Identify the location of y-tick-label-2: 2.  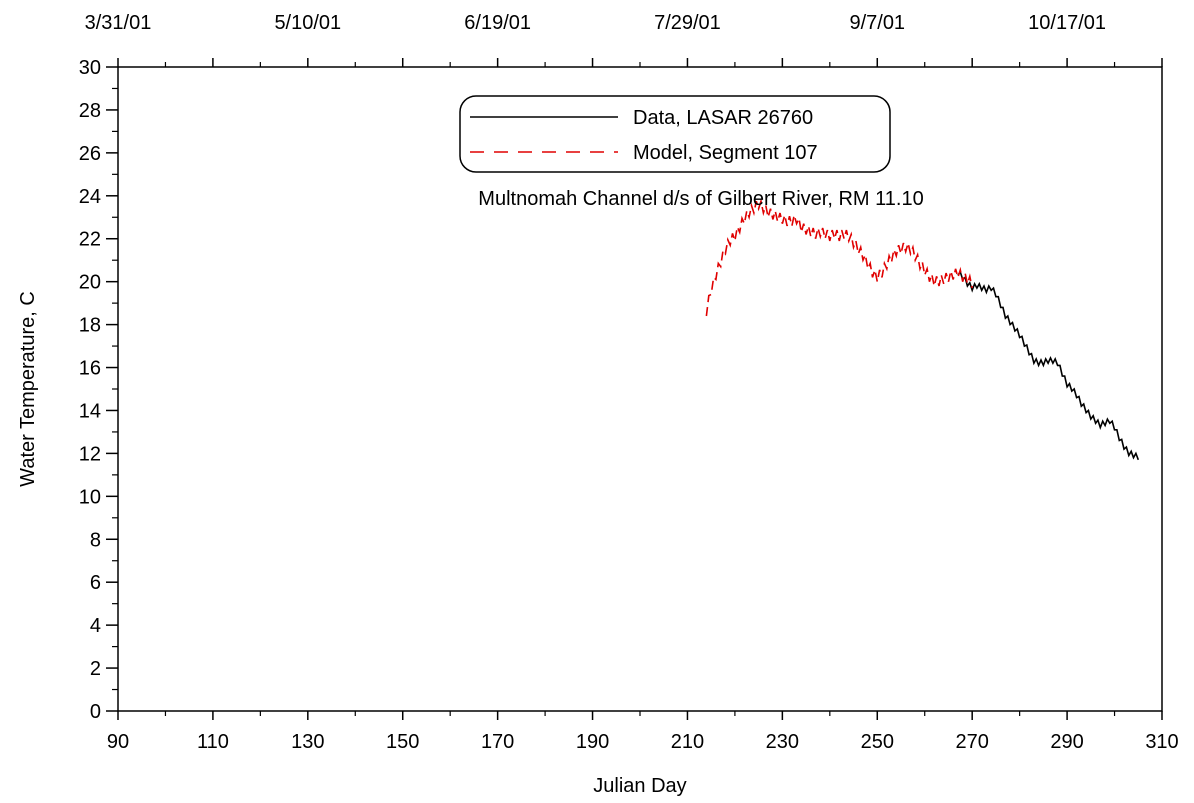
(95, 669).